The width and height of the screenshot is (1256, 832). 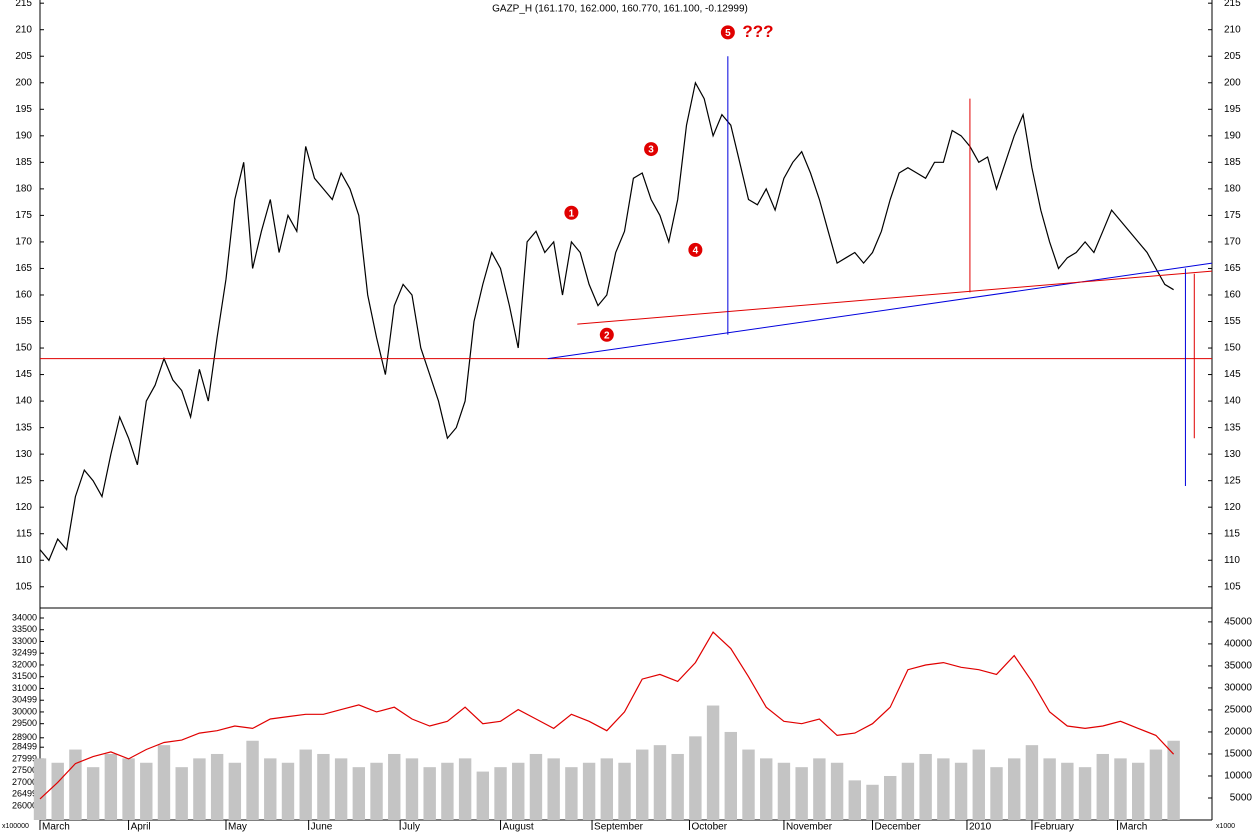 I want to click on y-tick-label: 31000, so click(x=24, y=688).